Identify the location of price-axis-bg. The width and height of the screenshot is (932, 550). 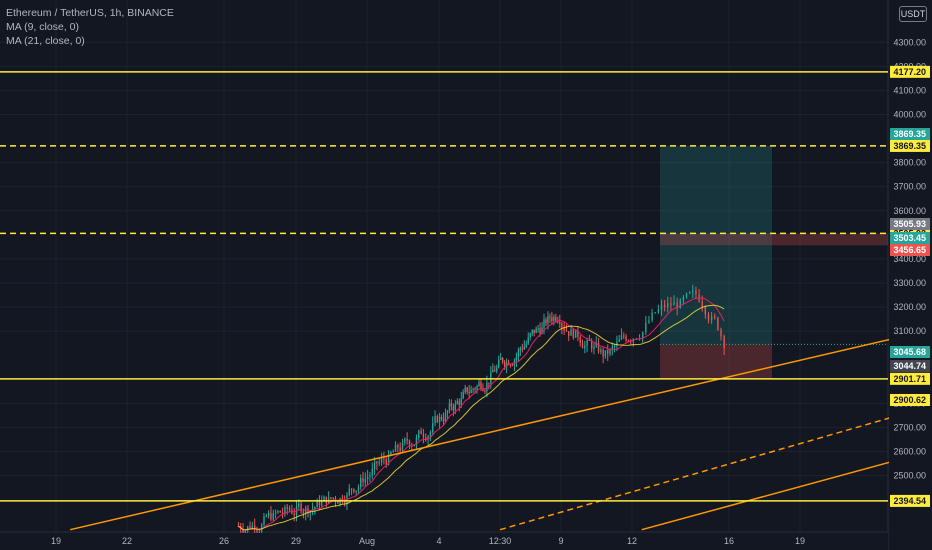
(910, 275).